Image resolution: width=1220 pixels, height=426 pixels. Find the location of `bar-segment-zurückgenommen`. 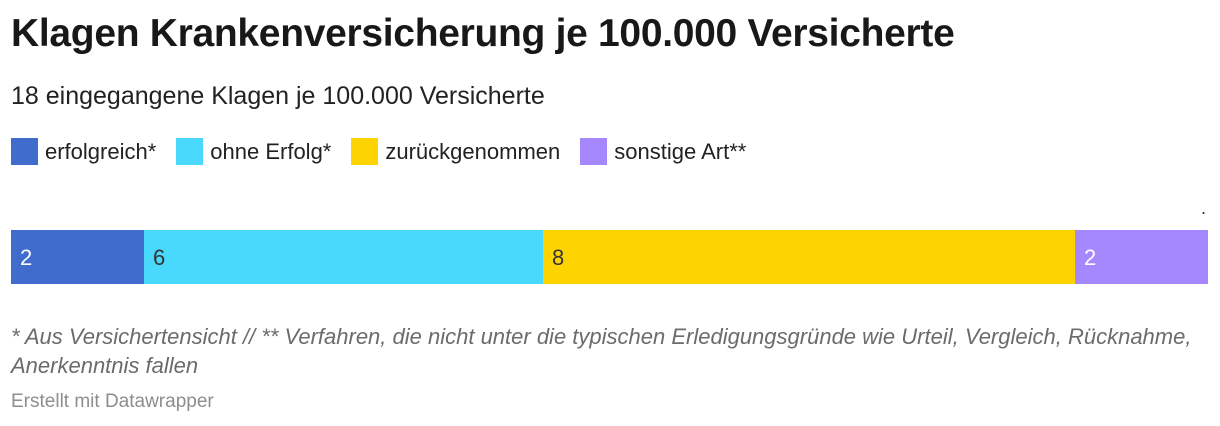

bar-segment-zurückgenommen is located at coordinates (809, 257).